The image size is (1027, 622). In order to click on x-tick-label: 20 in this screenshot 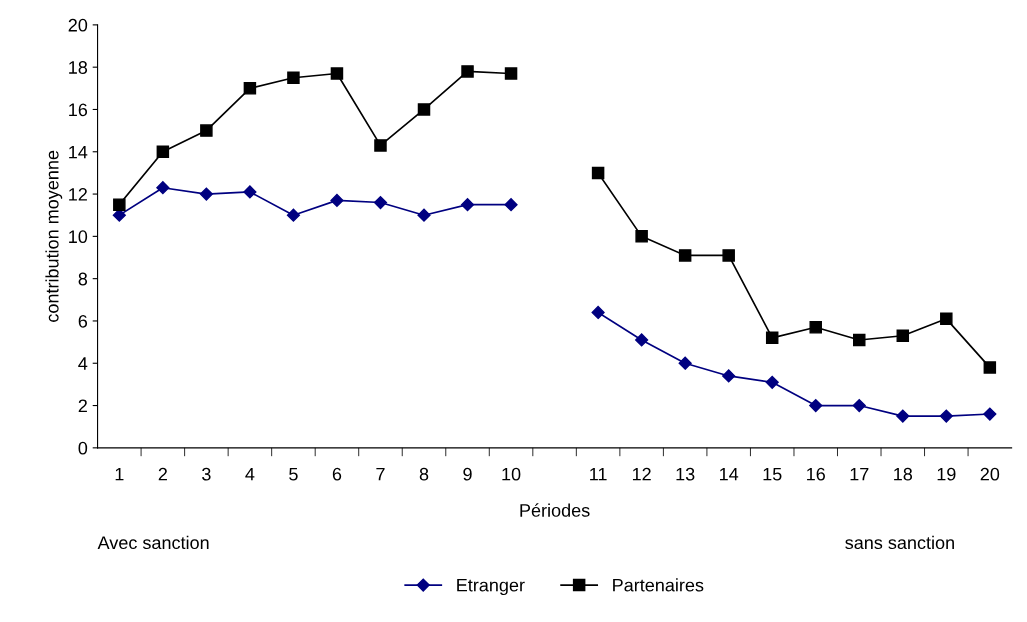, I will do `click(990, 474)`.